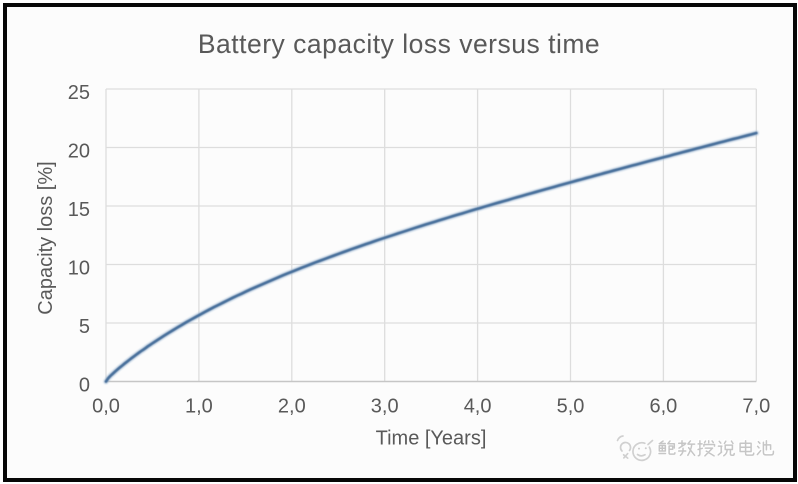 This screenshot has width=798, height=484. Describe the element at coordinates (756, 407) in the screenshot. I see `svg-text: 7,0` at that location.